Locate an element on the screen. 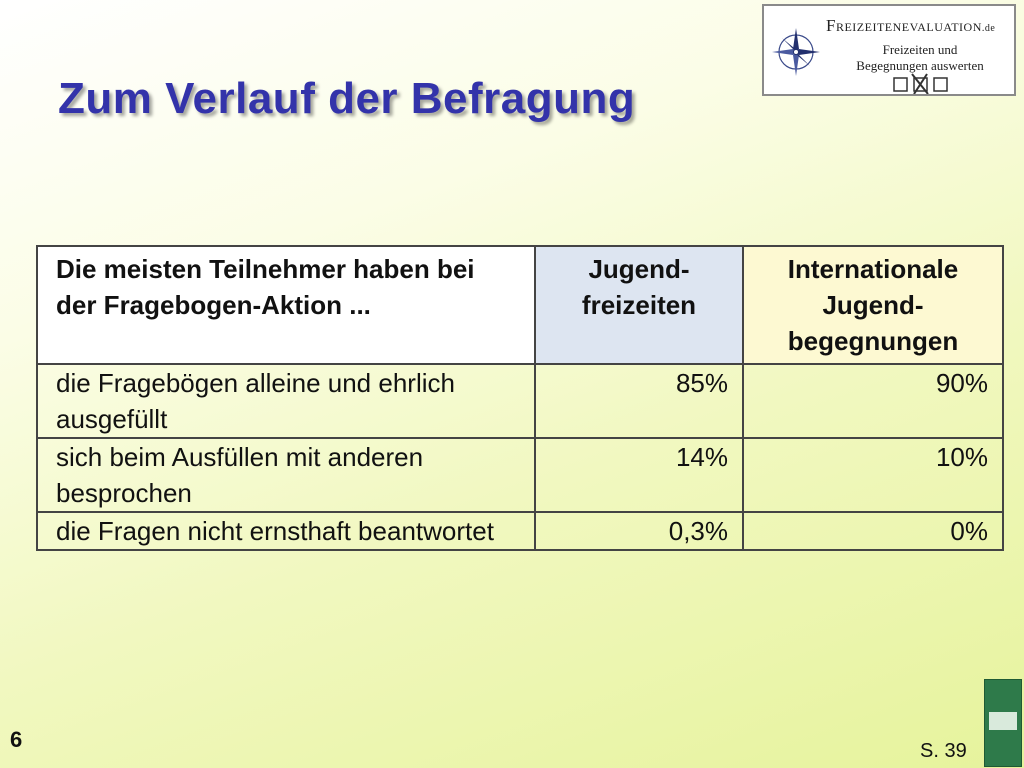 The image size is (1024, 768). logo-tagline-1: Freizeiten und is located at coordinates (920, 49).